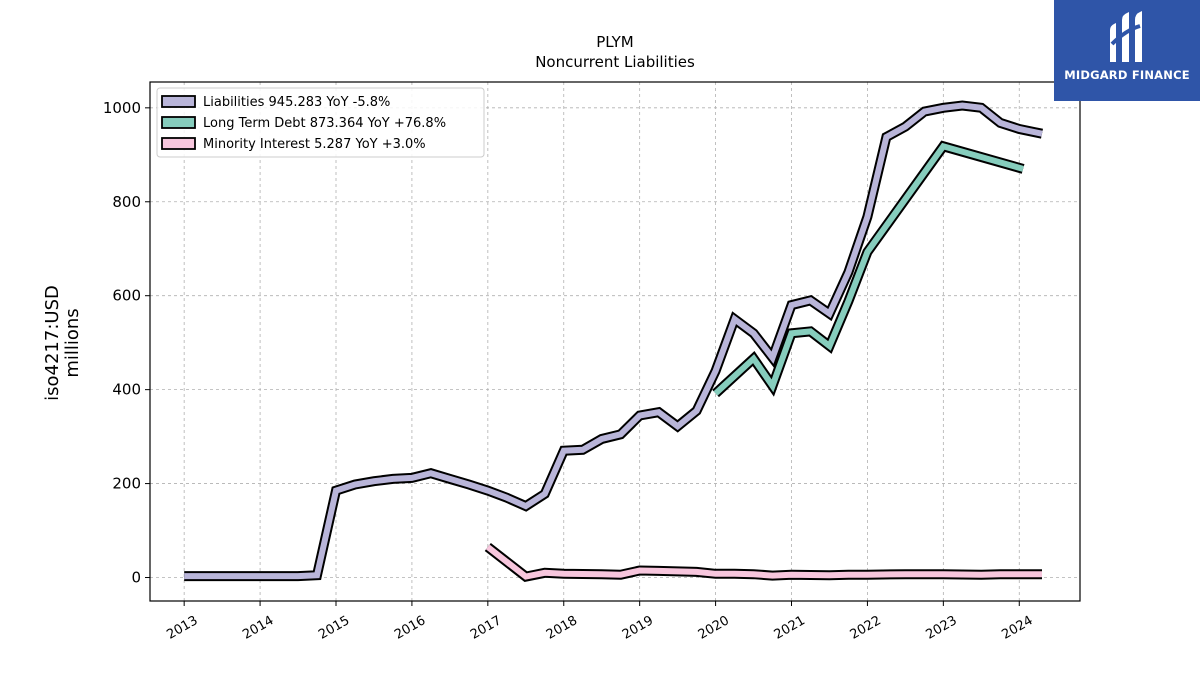 The width and height of the screenshot is (1200, 675). I want to click on x-tick-label: 2013, so click(182, 628).